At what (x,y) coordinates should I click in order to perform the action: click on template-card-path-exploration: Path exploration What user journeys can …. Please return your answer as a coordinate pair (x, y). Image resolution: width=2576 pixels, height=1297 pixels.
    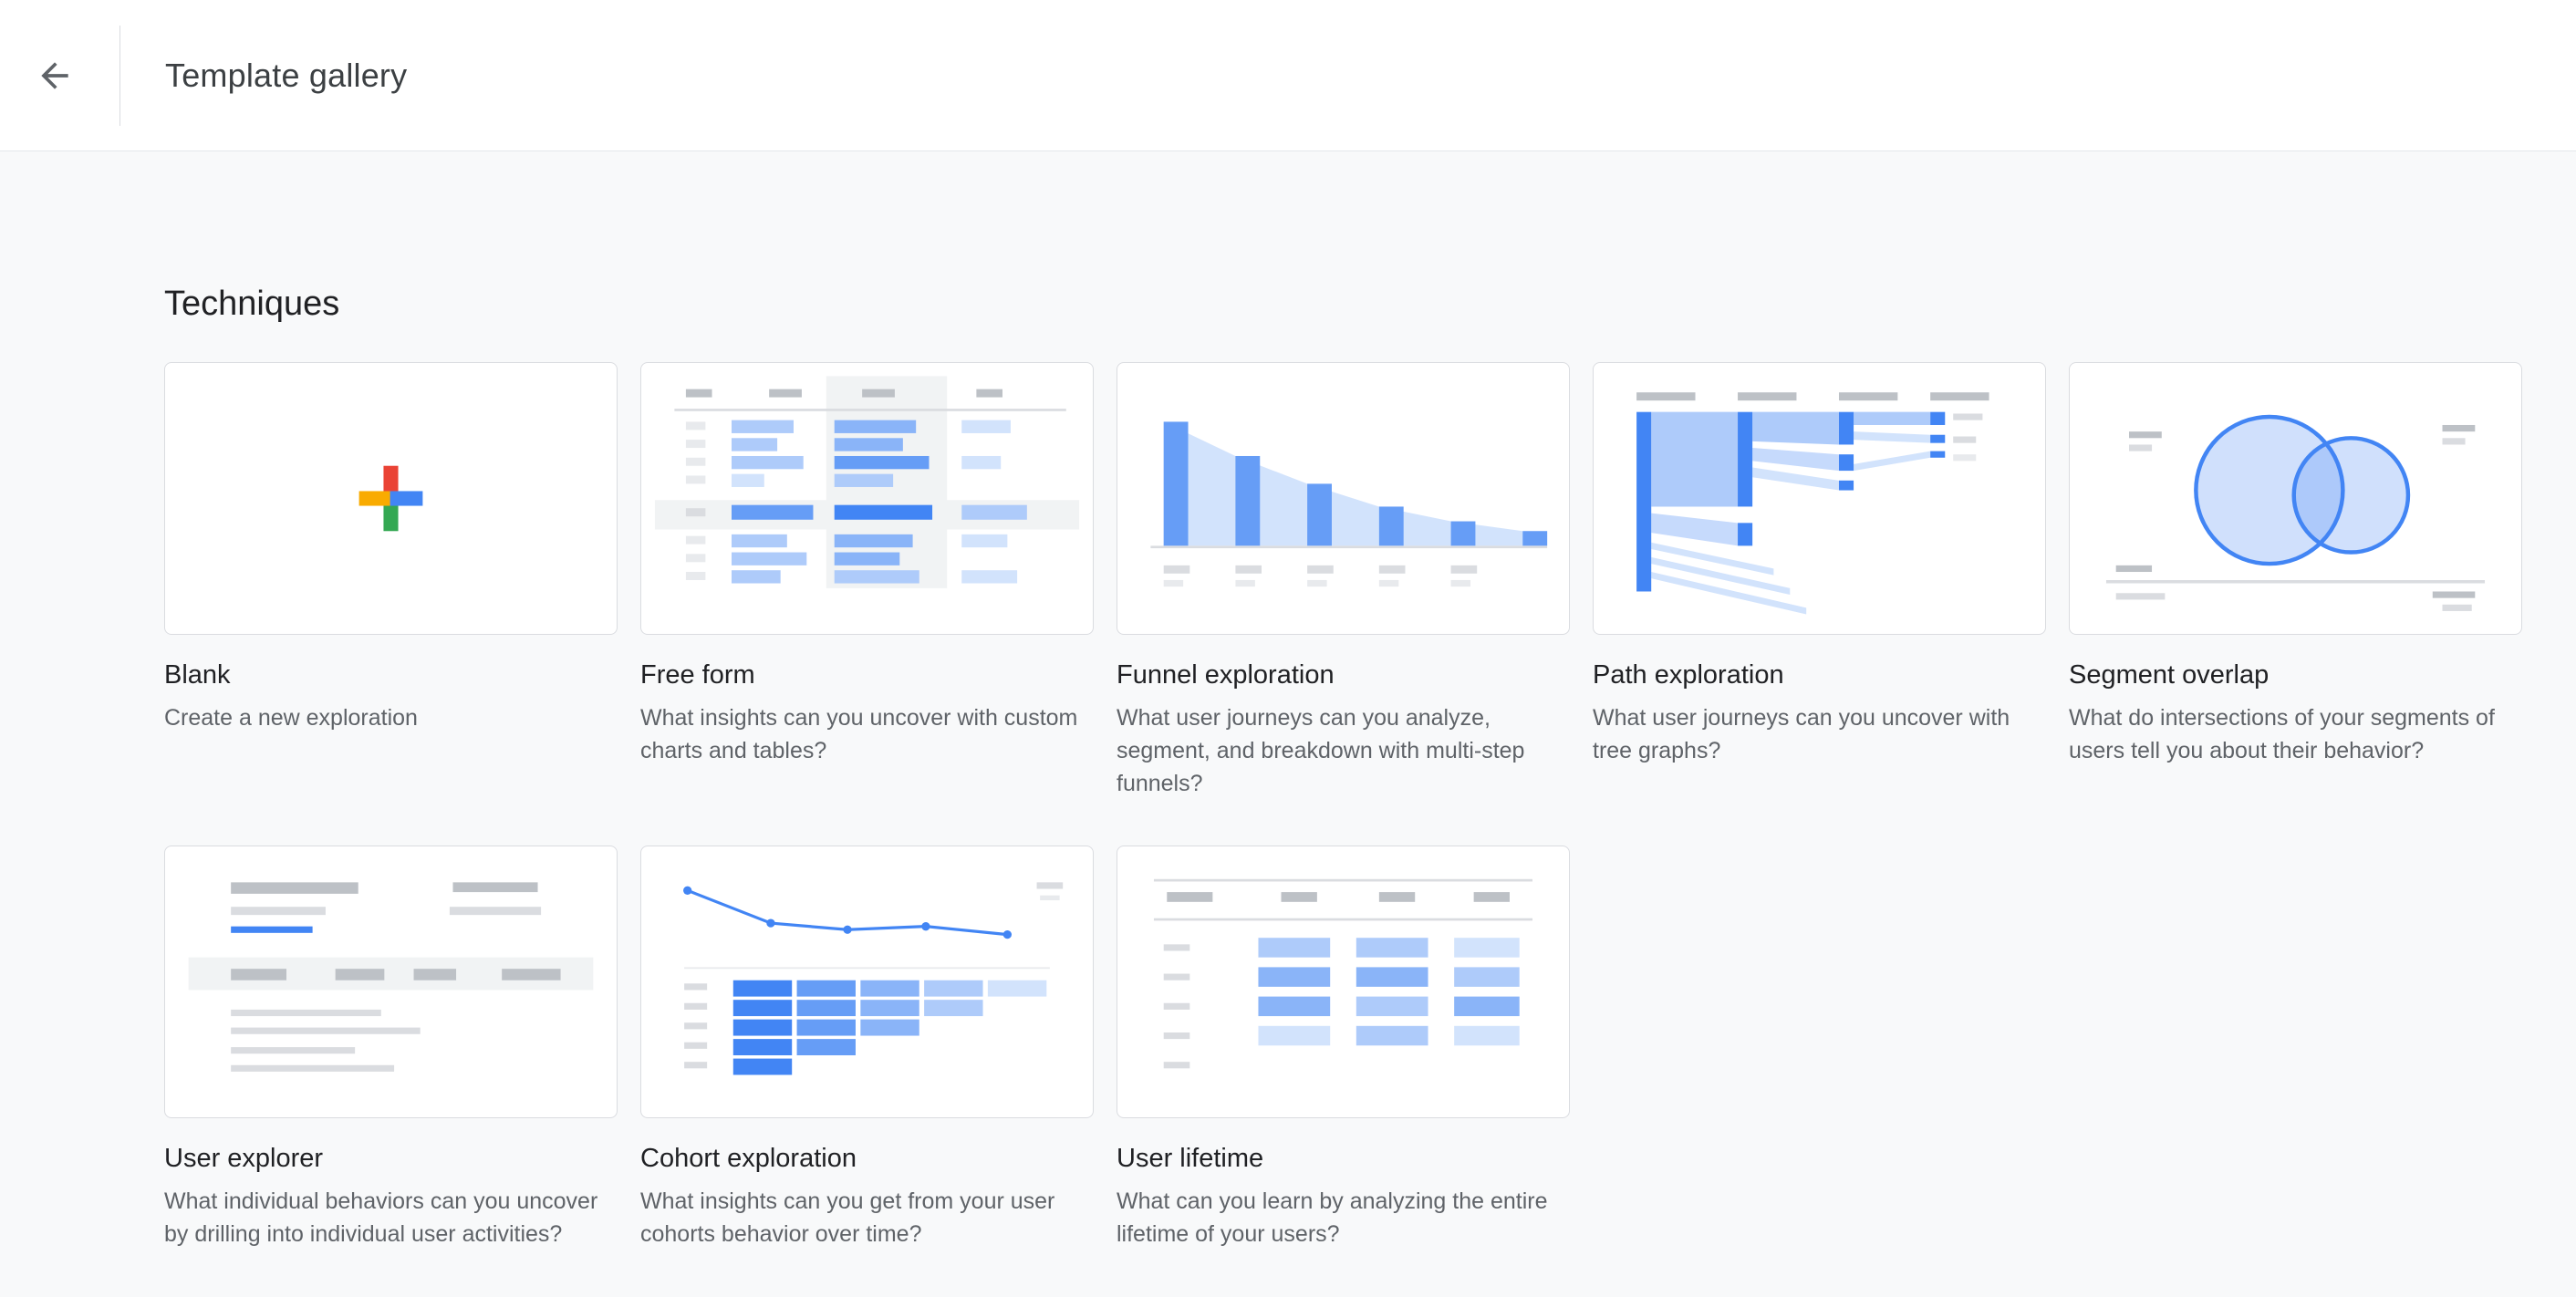
    Looking at the image, I should click on (1819, 581).